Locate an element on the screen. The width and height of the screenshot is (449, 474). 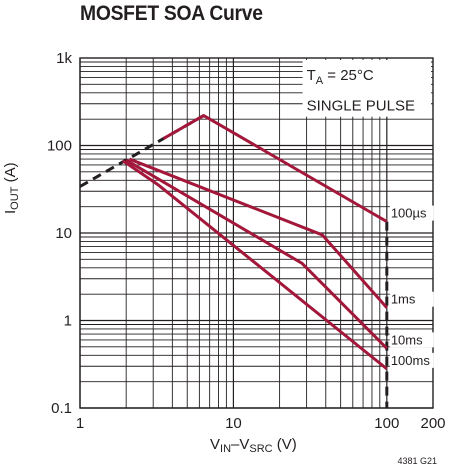
x-tick-label: 10 is located at coordinates (233, 423).